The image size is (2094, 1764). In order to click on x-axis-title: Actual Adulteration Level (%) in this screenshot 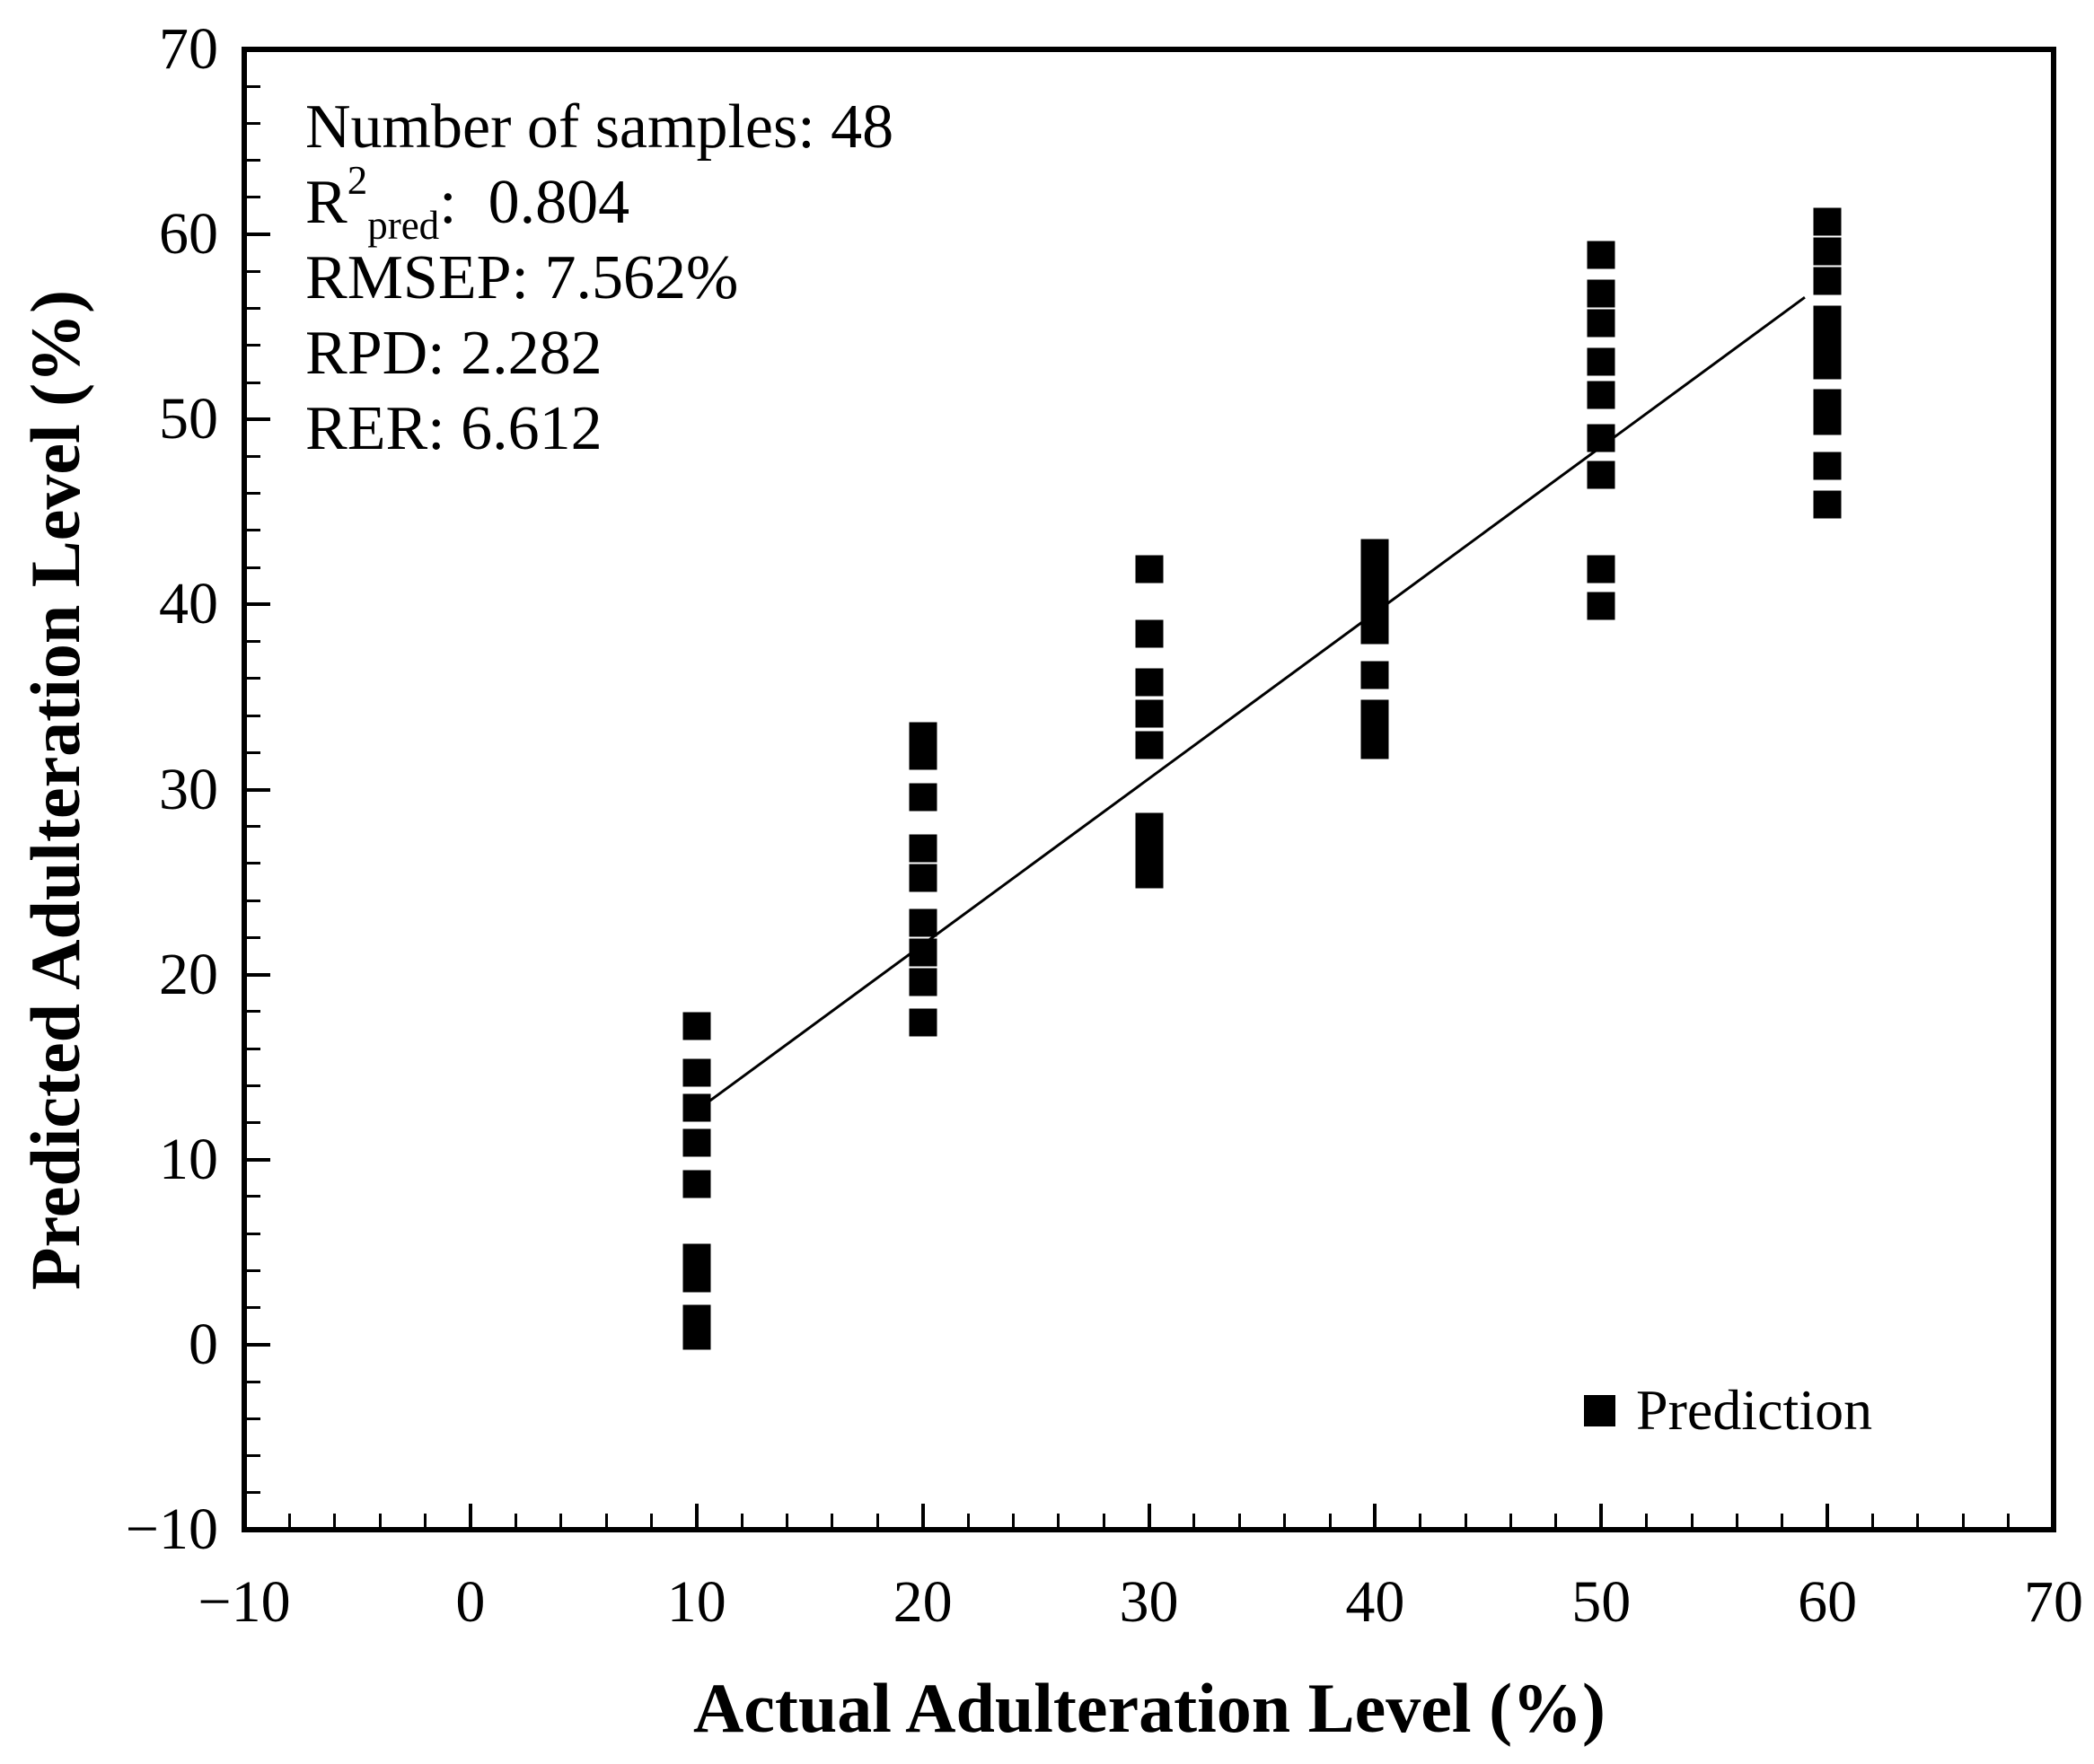, I will do `click(1149, 1708)`.